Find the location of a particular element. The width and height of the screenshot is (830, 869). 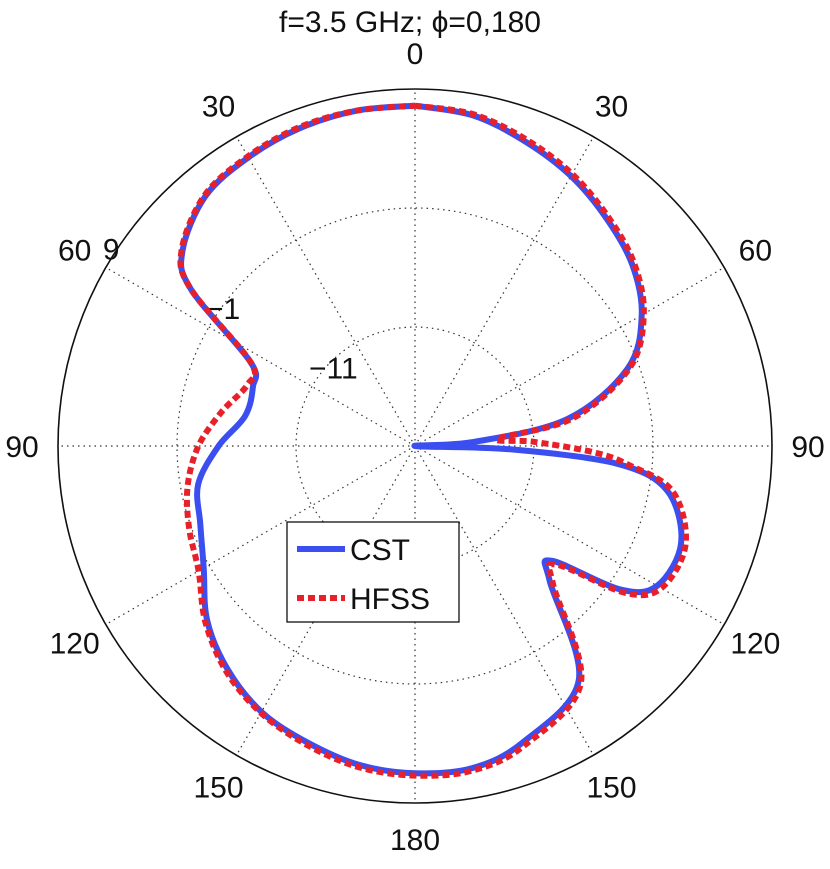

radial-tick-label: −1 is located at coordinates (223, 309).